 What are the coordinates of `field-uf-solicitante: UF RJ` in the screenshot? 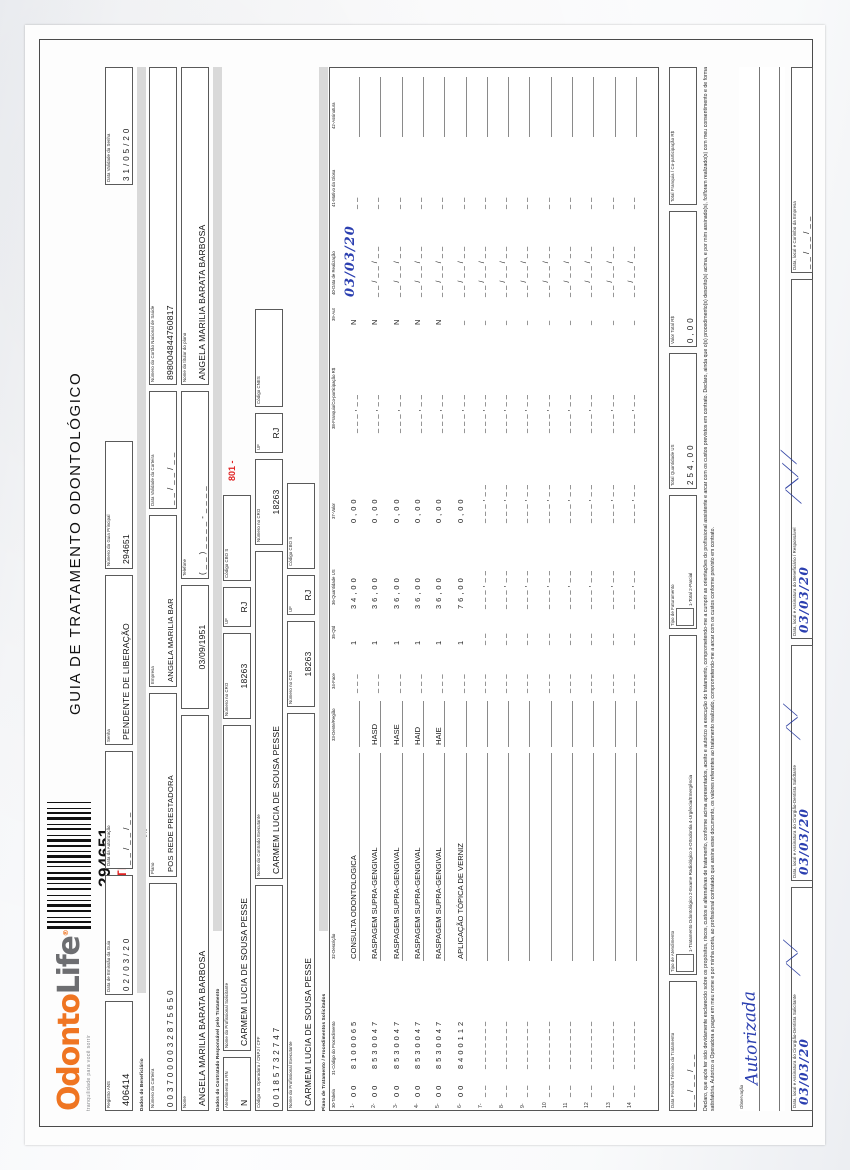 It's located at (237, 607).